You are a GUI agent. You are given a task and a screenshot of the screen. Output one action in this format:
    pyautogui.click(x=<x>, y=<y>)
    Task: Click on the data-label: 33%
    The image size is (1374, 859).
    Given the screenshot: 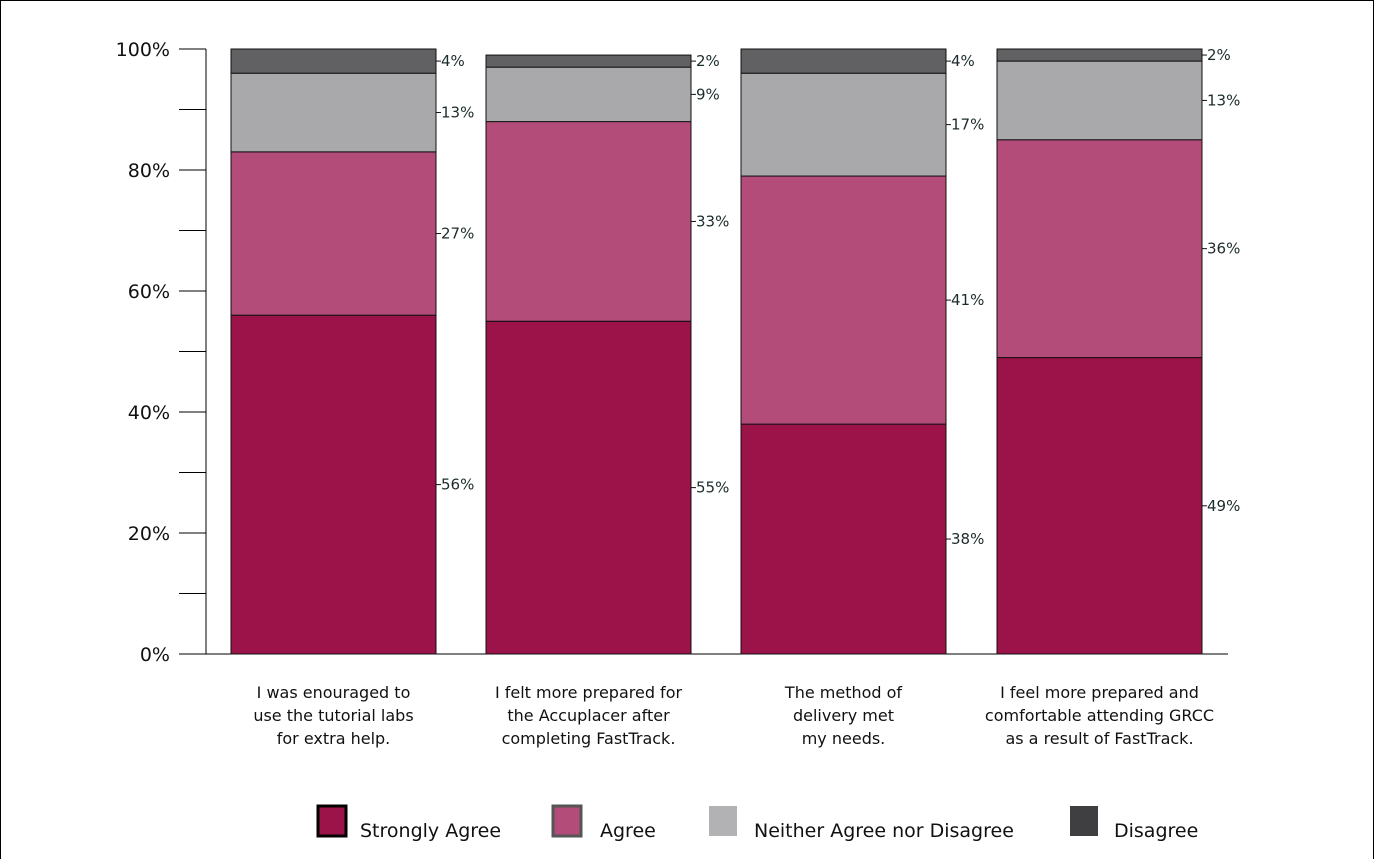 What is the action you would take?
    pyautogui.click(x=712, y=221)
    